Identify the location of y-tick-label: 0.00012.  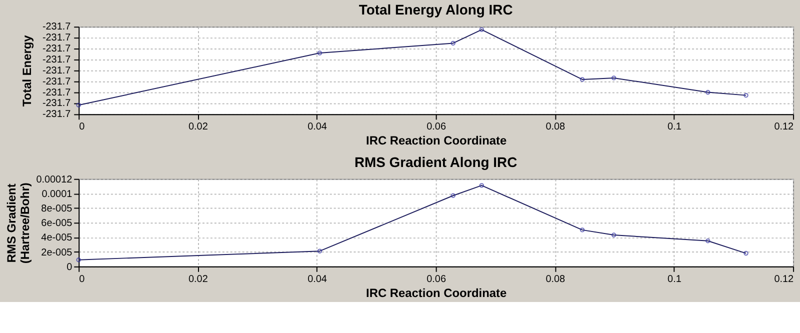
(54, 180).